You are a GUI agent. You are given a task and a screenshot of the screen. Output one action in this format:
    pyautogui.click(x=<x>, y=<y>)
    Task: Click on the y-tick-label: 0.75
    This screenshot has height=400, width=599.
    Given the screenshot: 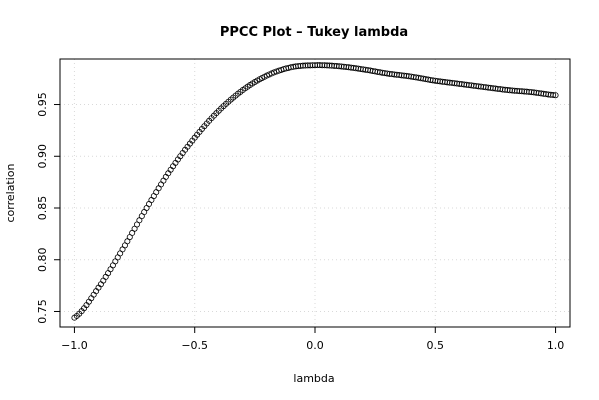 What is the action you would take?
    pyautogui.click(x=42, y=311)
    